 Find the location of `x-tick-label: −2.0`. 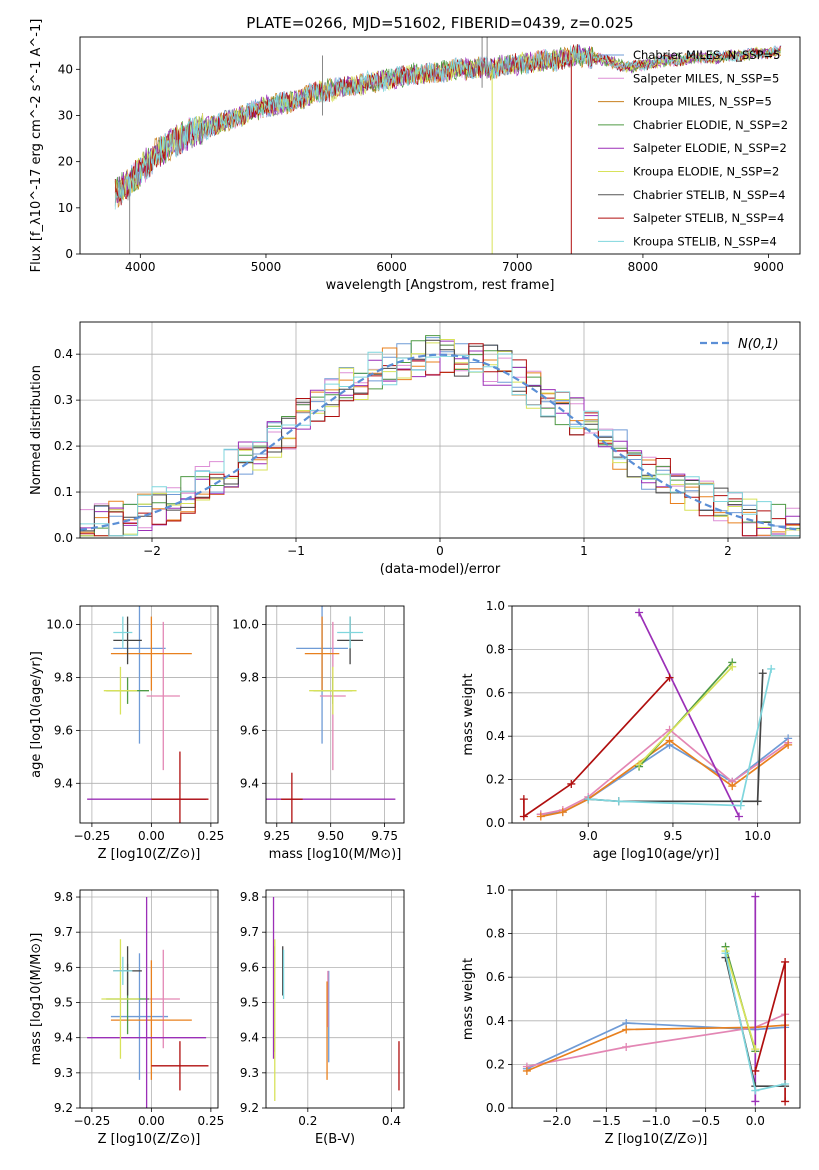

x-tick-label: −2.0 is located at coordinates (556, 1121).